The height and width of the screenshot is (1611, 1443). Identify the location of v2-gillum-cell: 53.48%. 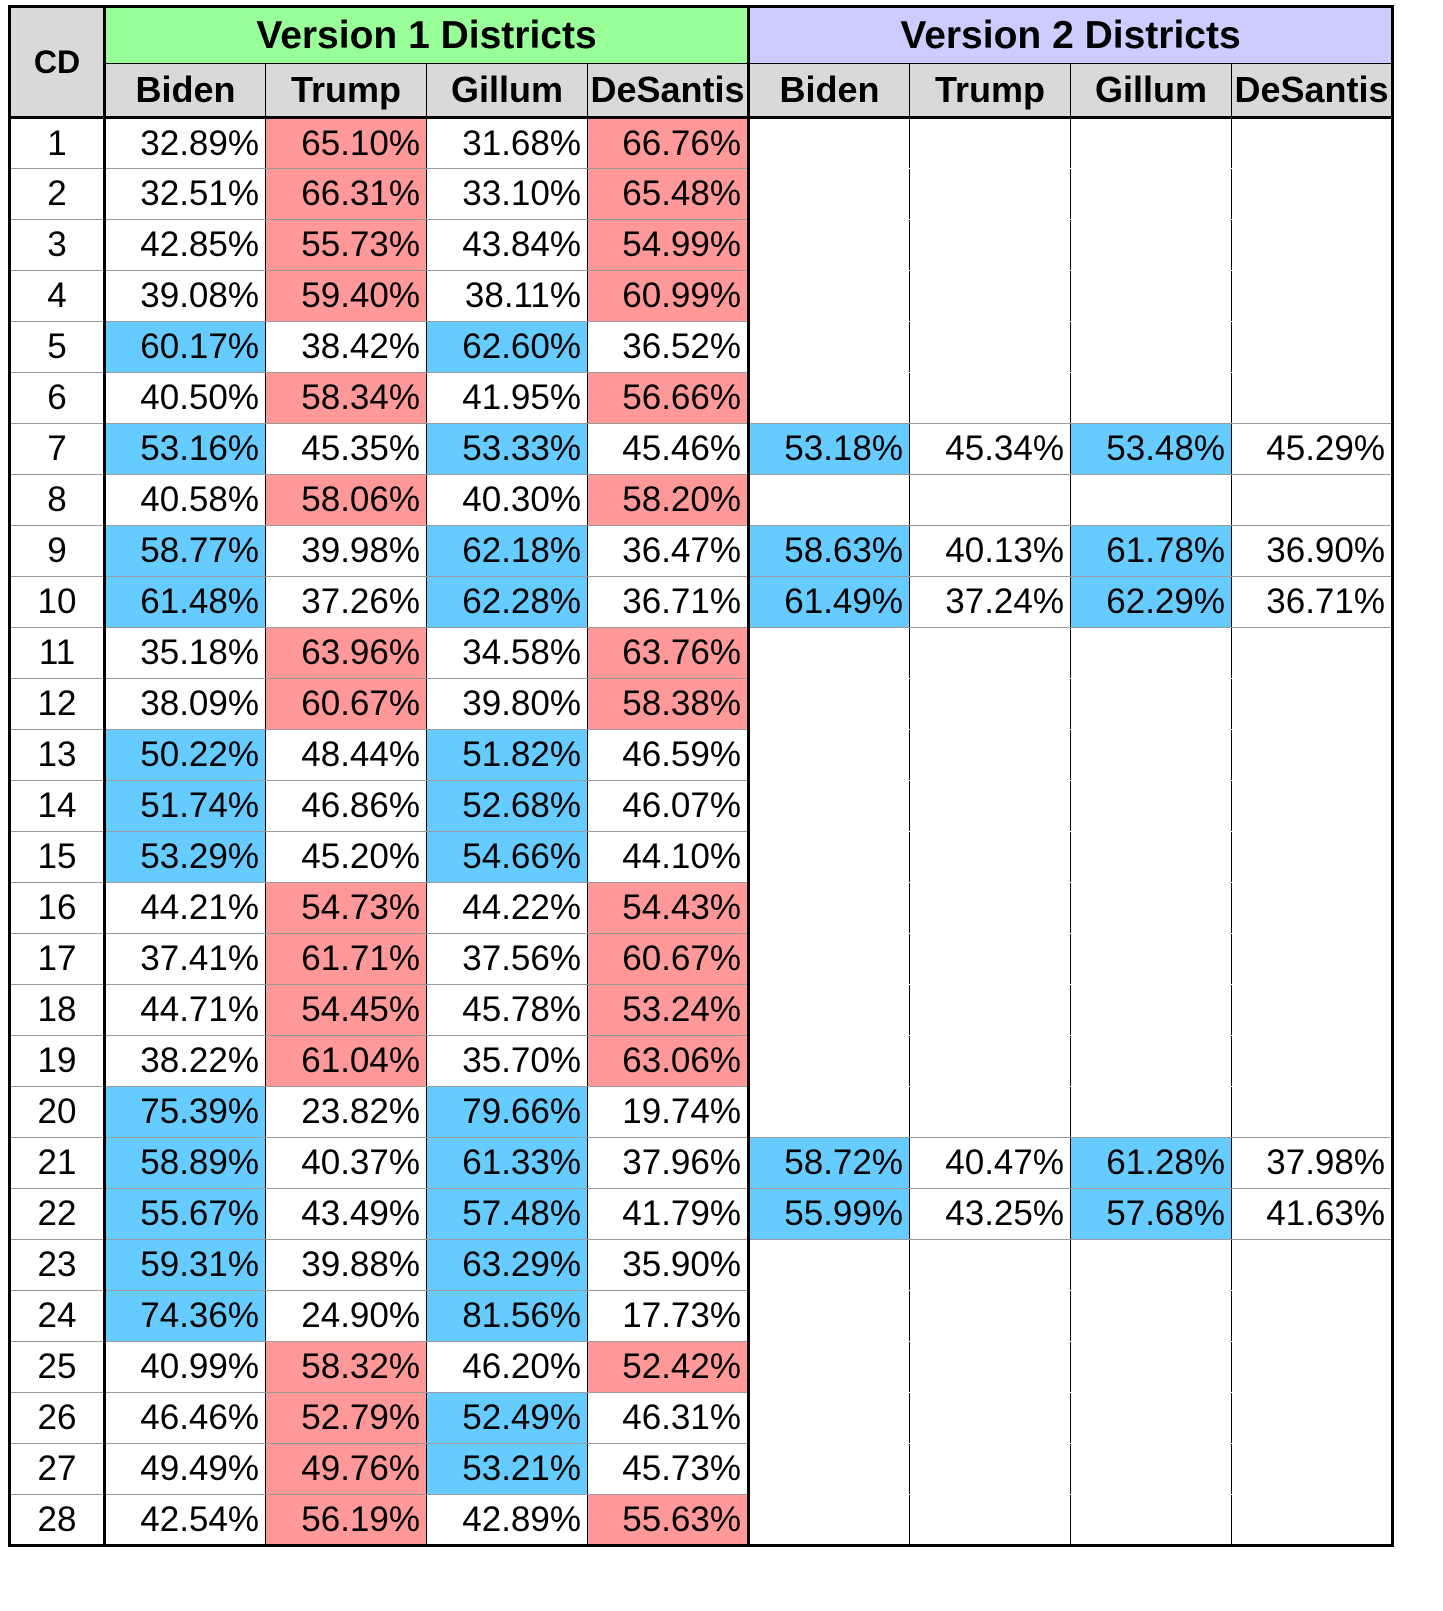
(1151, 449).